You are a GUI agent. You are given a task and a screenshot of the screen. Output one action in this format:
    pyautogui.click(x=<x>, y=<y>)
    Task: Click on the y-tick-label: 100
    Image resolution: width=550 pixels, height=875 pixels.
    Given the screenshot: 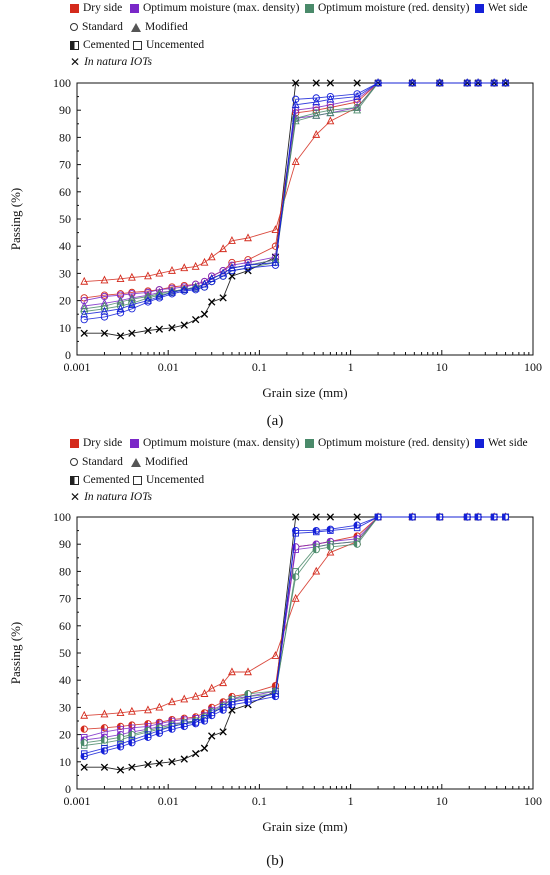 What is the action you would take?
    pyautogui.click(x=62, y=517)
    